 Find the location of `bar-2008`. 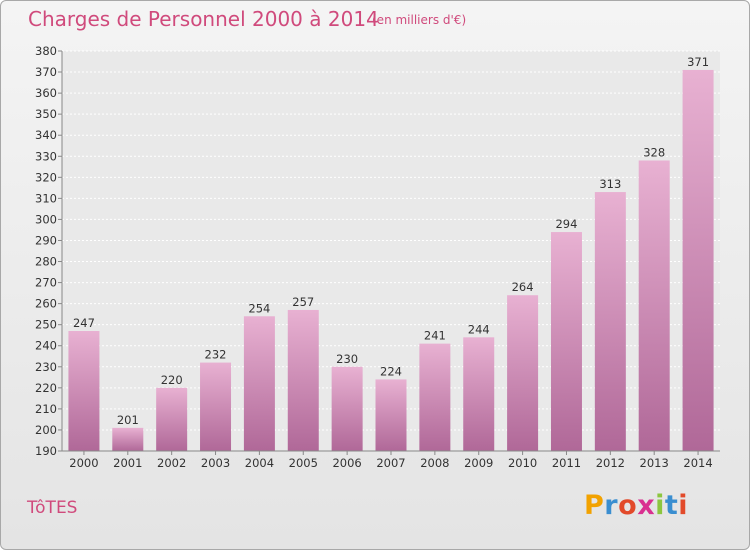

bar-2008 is located at coordinates (435, 397).